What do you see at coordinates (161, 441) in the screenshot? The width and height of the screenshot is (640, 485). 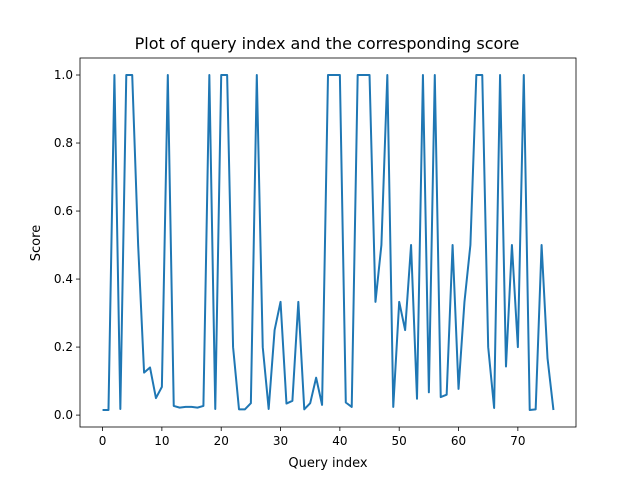 I see `x-tick-label: 10` at bounding box center [161, 441].